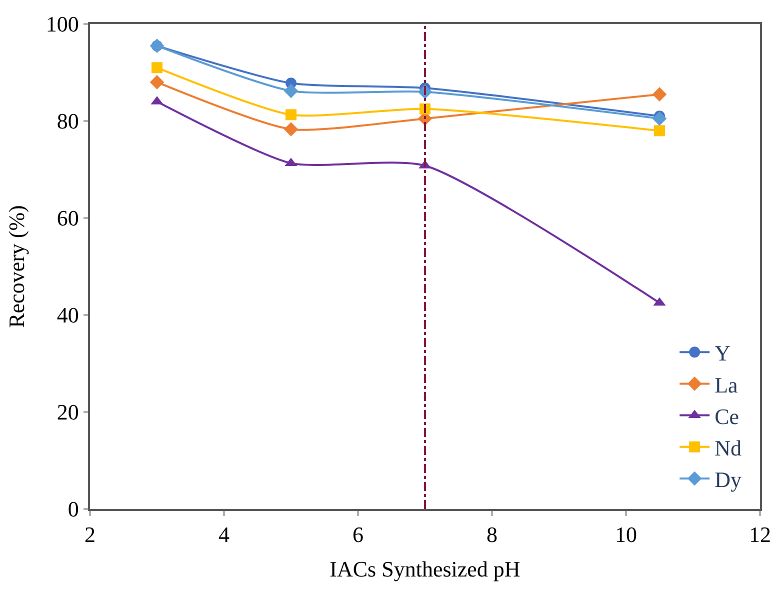 The height and width of the screenshot is (590, 783). What do you see at coordinates (73, 509) in the screenshot?
I see `y-tick-label: 0` at bounding box center [73, 509].